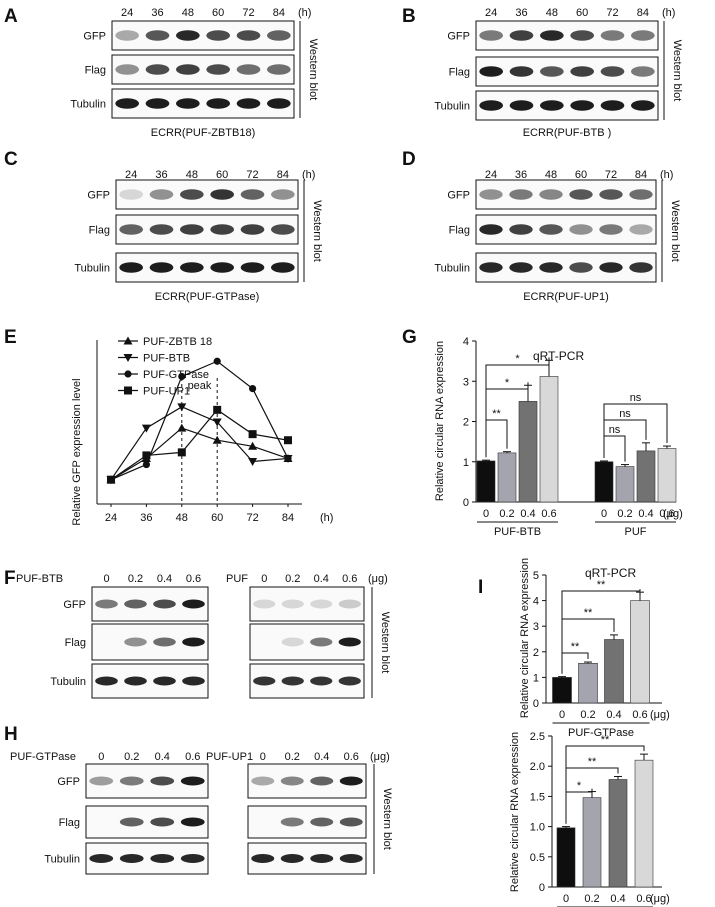 The height and width of the screenshot is (907, 715). I want to click on dose-label: 0.4, so click(321, 579).